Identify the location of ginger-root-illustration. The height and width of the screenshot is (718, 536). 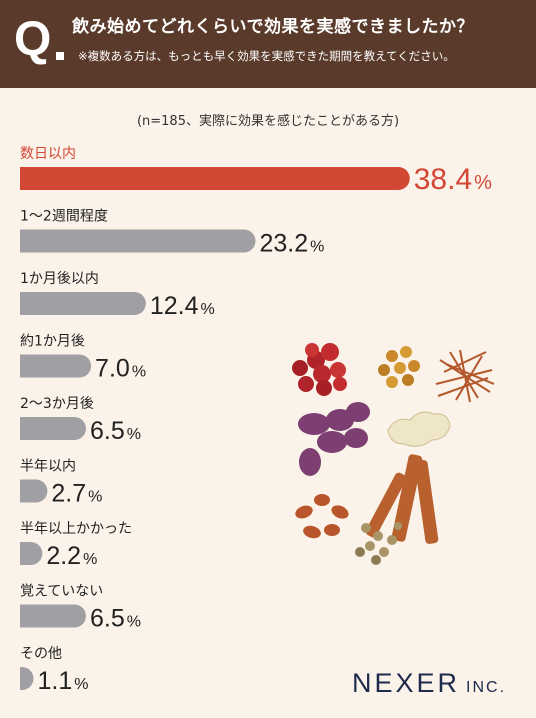
(419, 429).